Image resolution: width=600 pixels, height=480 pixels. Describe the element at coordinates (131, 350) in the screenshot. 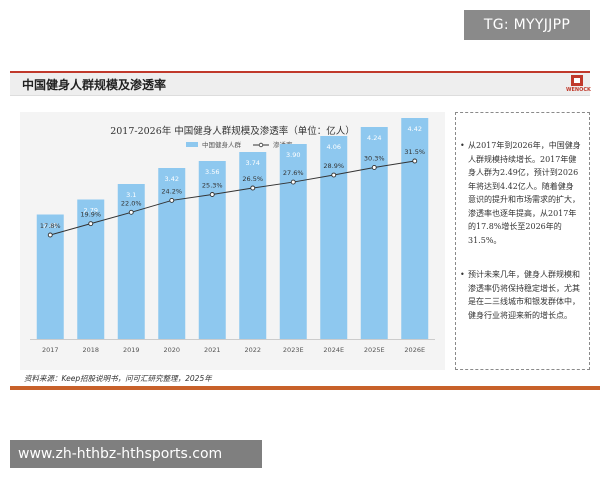

I see `x-tick-label: 2019` at that location.